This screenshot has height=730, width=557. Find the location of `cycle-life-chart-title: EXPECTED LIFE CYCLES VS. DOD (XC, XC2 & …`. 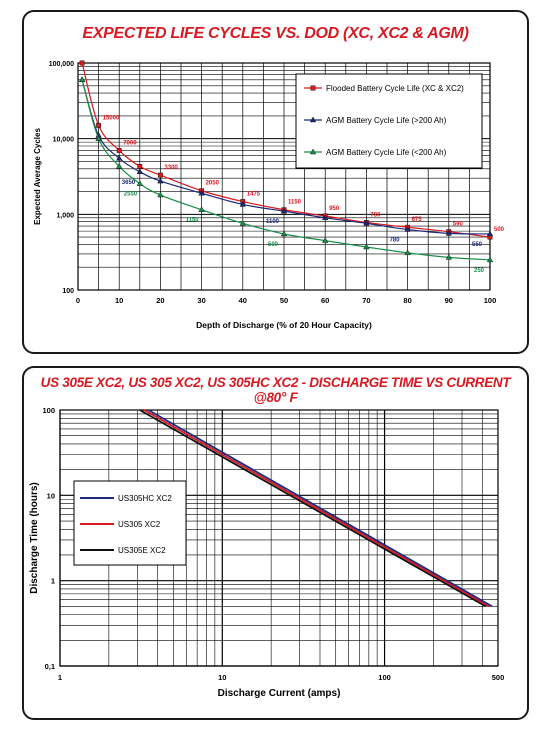

cycle-life-chart-title: EXPECTED LIFE CYCLES VS. DOD (XC, XC2 & … is located at coordinates (275, 33).